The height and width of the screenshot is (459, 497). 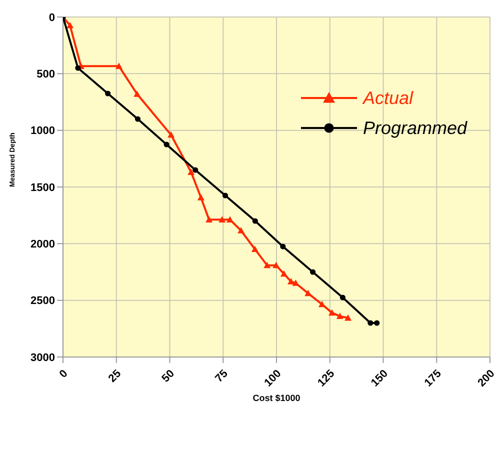 What do you see at coordinates (168, 376) in the screenshot?
I see `x-tick-label: 50` at bounding box center [168, 376].